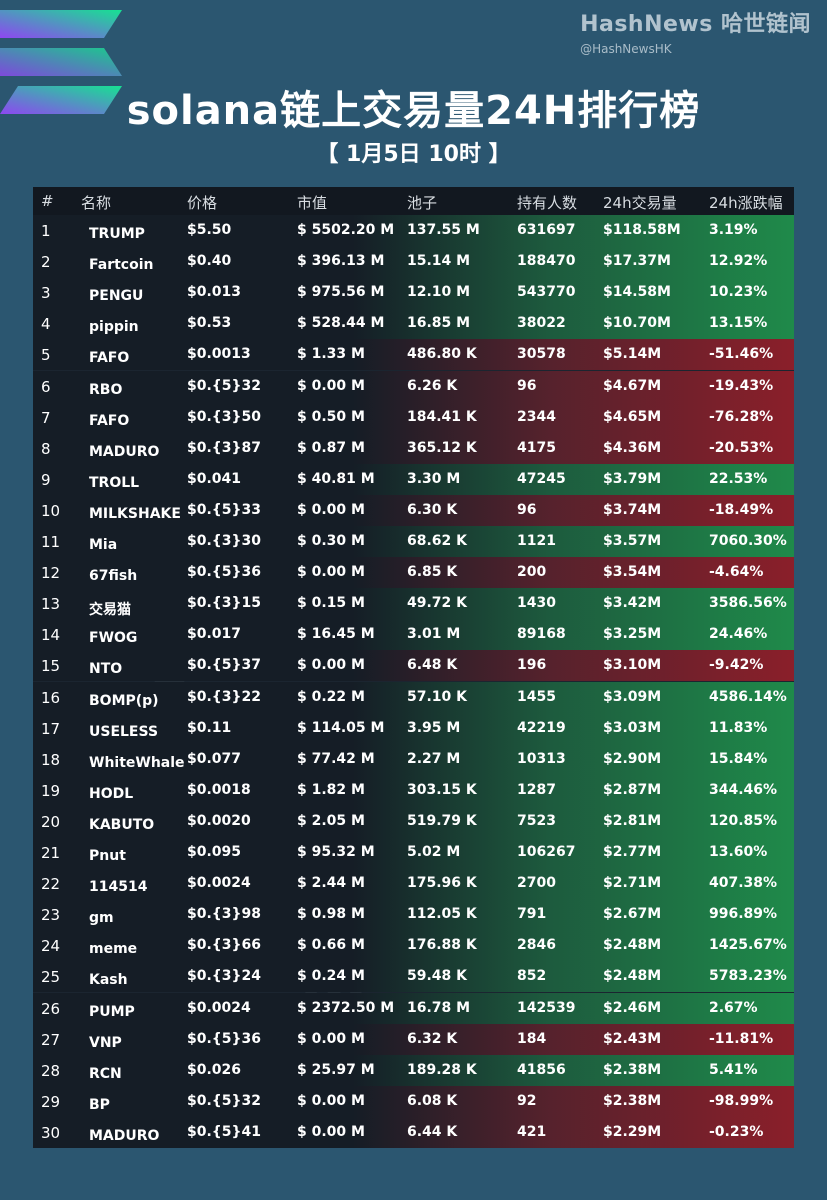 This screenshot has height=1200, width=827. I want to click on cell-mcap: $ 40.81 M, so click(336, 478).